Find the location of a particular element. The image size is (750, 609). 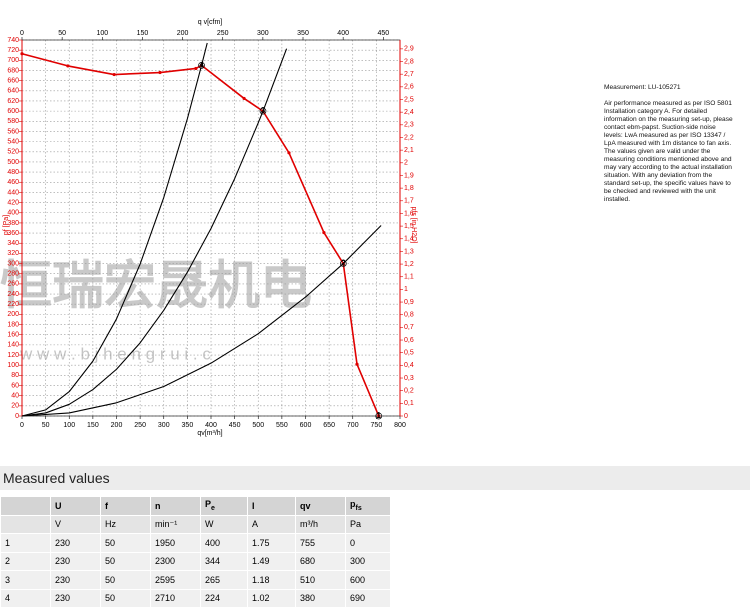

y-tick-label: 320 is located at coordinates (13, 253).